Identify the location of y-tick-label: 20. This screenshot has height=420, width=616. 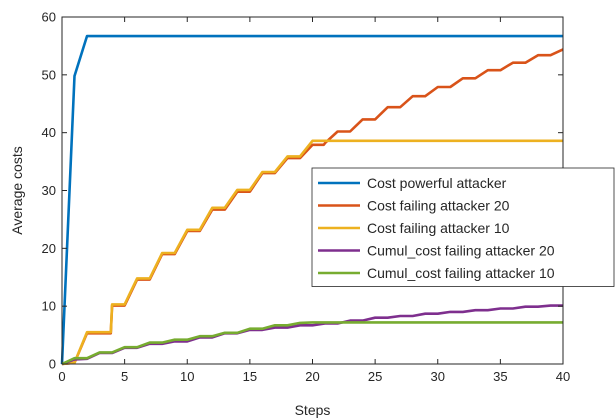
(49, 248).